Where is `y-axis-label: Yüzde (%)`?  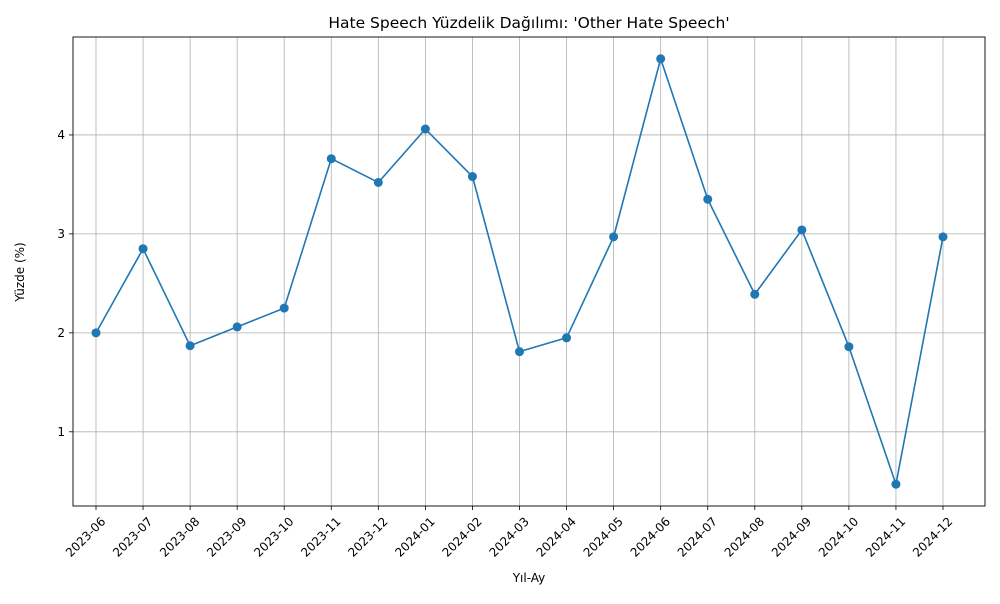
y-axis-label: Yüzde (%) is located at coordinates (20, 272).